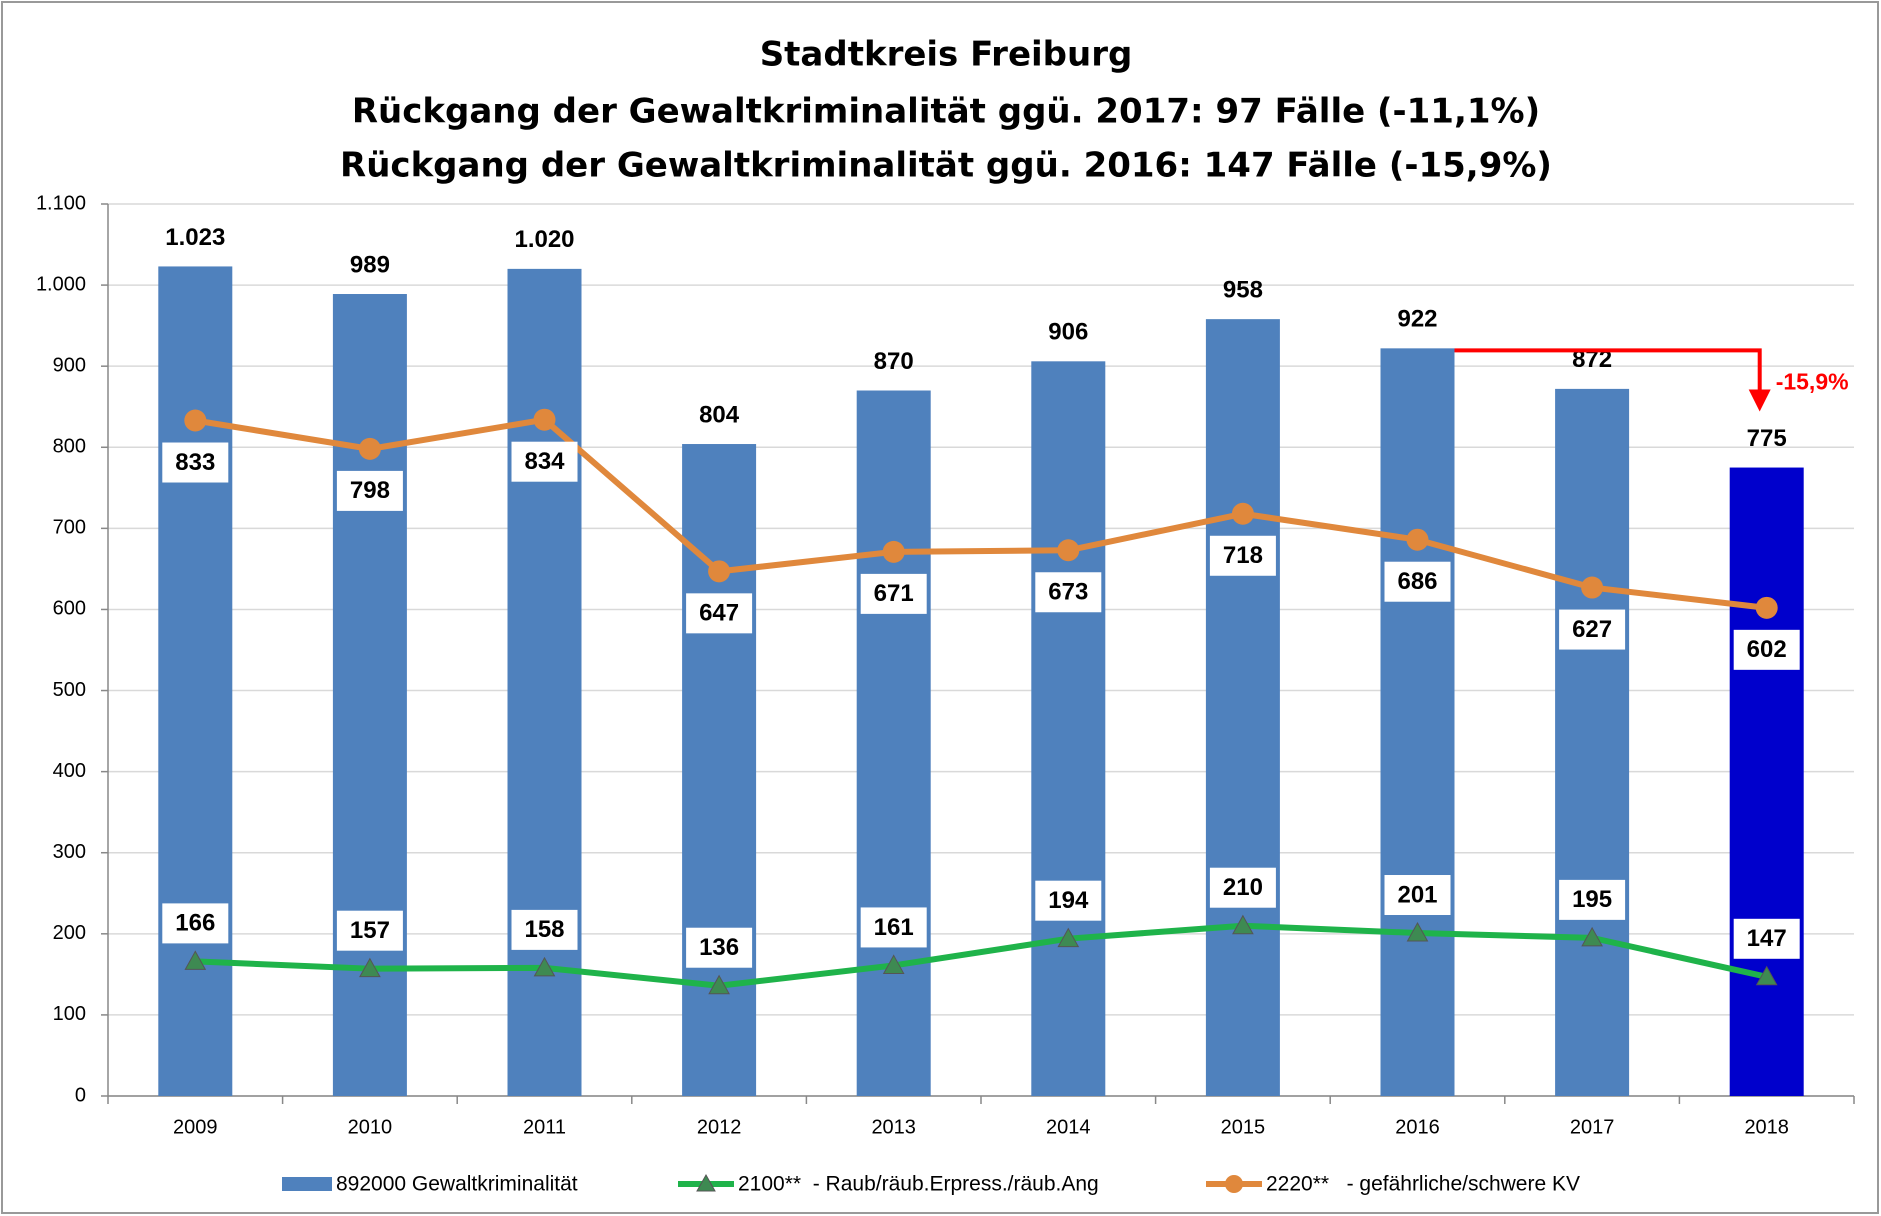 This screenshot has height=1216, width=1881. I want to click on y-tick-label: 0, so click(80, 1095).